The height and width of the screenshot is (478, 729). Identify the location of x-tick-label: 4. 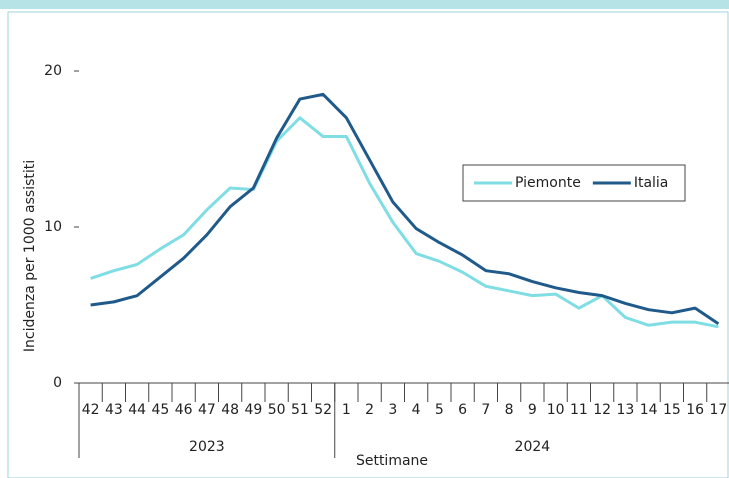
(416, 410).